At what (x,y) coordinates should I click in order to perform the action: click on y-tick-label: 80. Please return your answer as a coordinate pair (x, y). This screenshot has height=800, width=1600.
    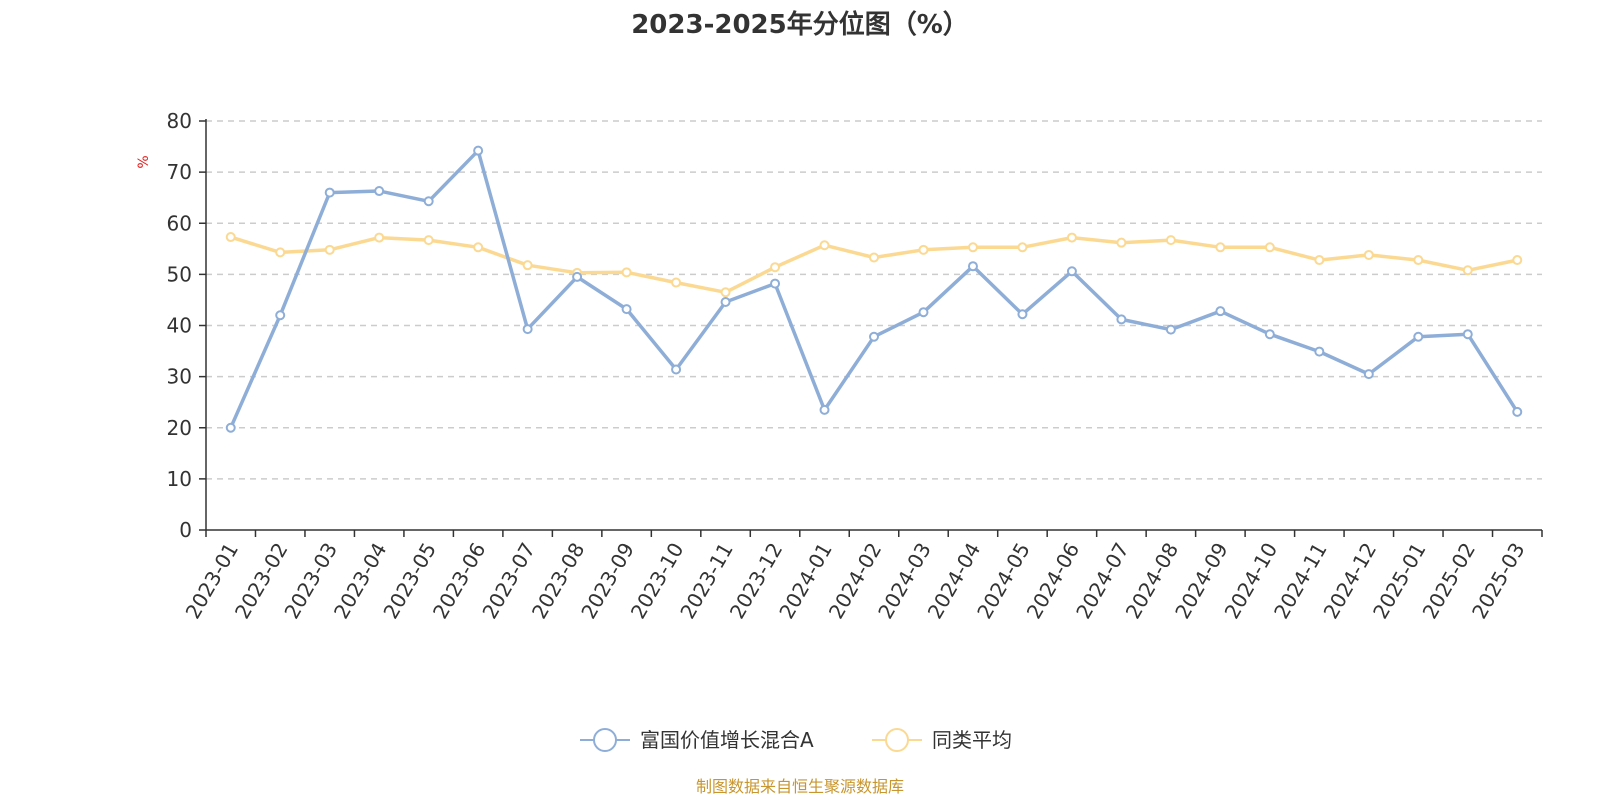
    Looking at the image, I should click on (179, 121).